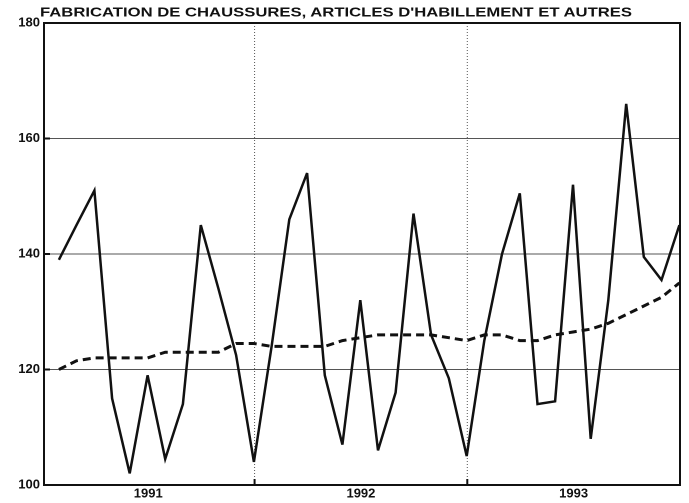 The width and height of the screenshot is (689, 503). I want to click on x-tick-label: 1992, so click(360, 492).